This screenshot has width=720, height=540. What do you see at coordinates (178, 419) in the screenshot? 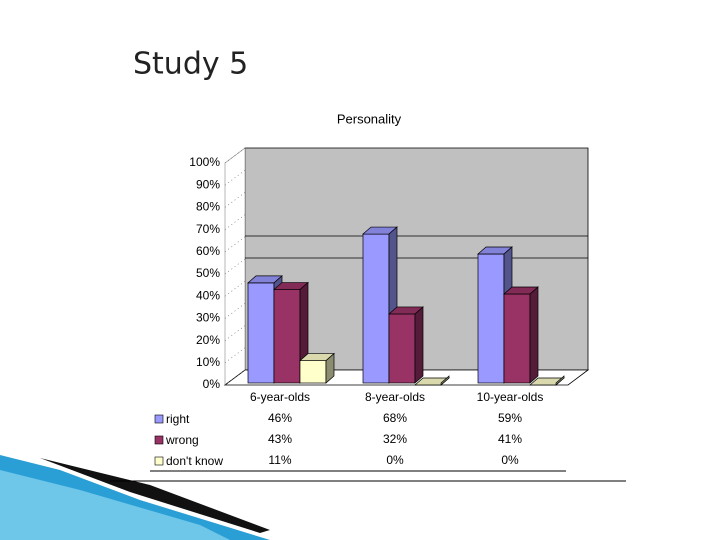
I see `legend-label: right` at bounding box center [178, 419].